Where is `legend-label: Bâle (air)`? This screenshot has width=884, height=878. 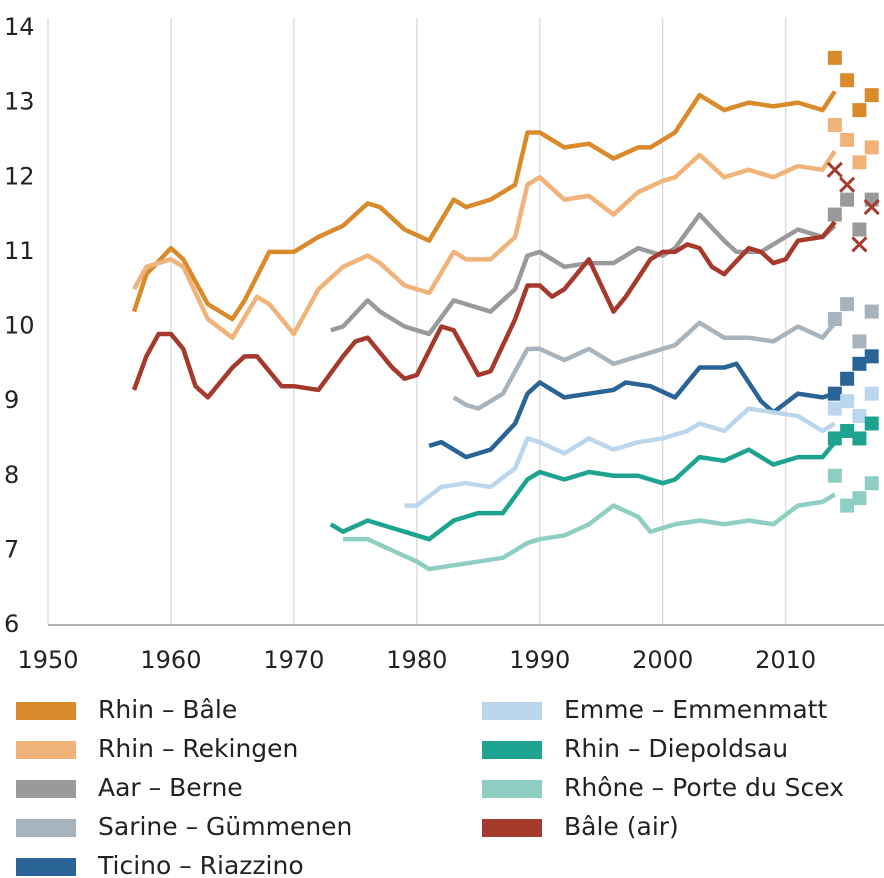
legend-label: Bâle (air) is located at coordinates (621, 826).